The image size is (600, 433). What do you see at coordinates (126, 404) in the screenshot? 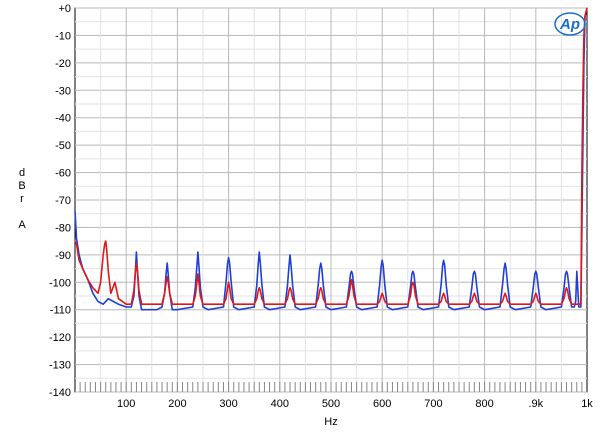
I see `x-tick-label: 100` at bounding box center [126, 404].